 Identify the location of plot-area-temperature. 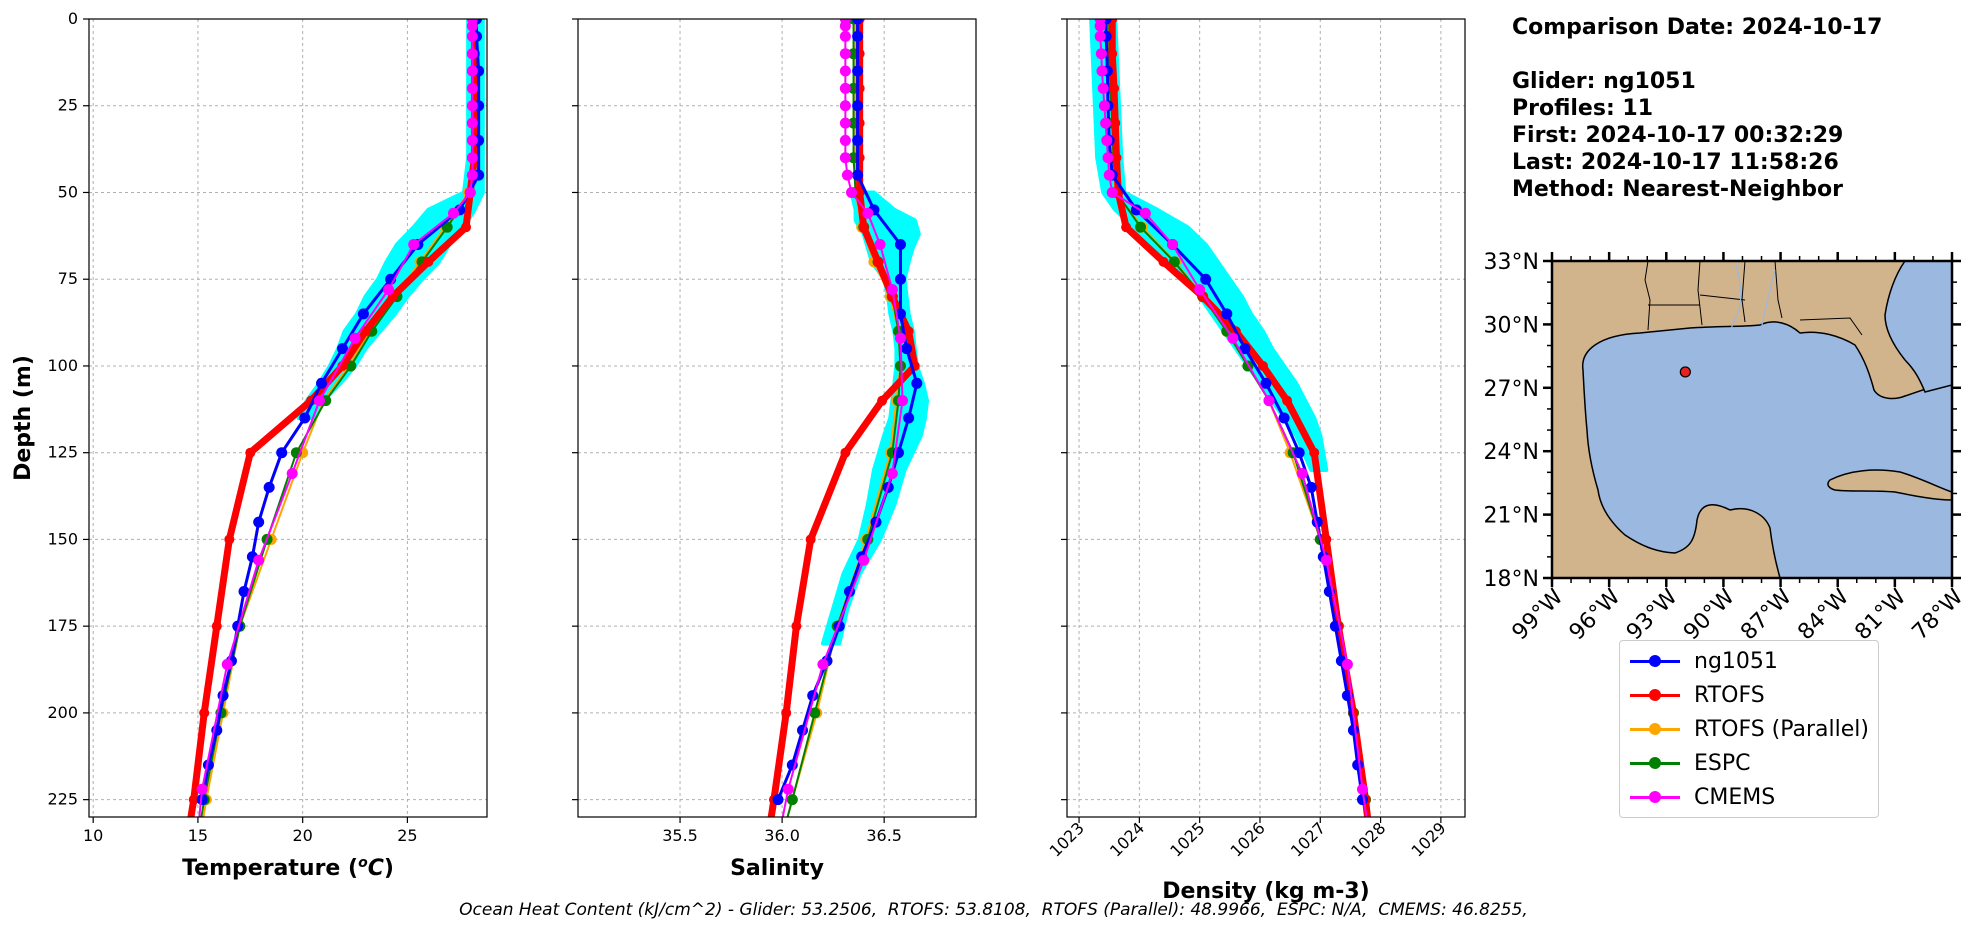
(336, 418).